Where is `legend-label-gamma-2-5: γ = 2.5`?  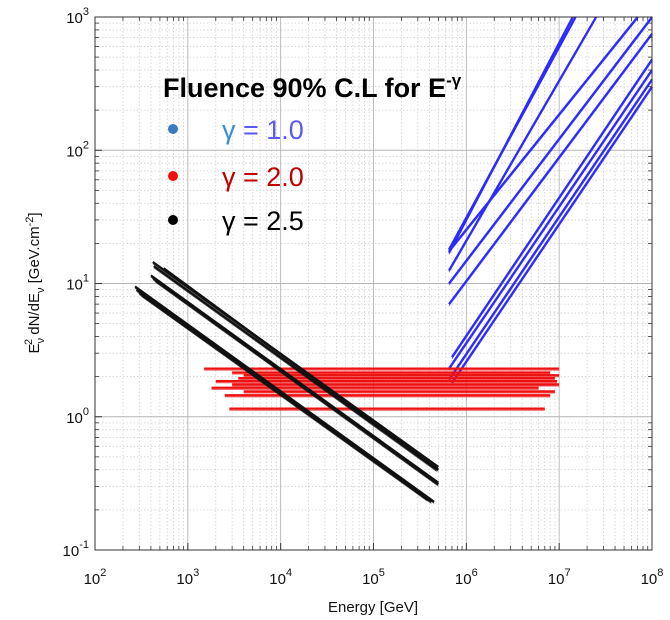
legend-label-gamma-2-5: γ = 2.5 is located at coordinates (263, 221).